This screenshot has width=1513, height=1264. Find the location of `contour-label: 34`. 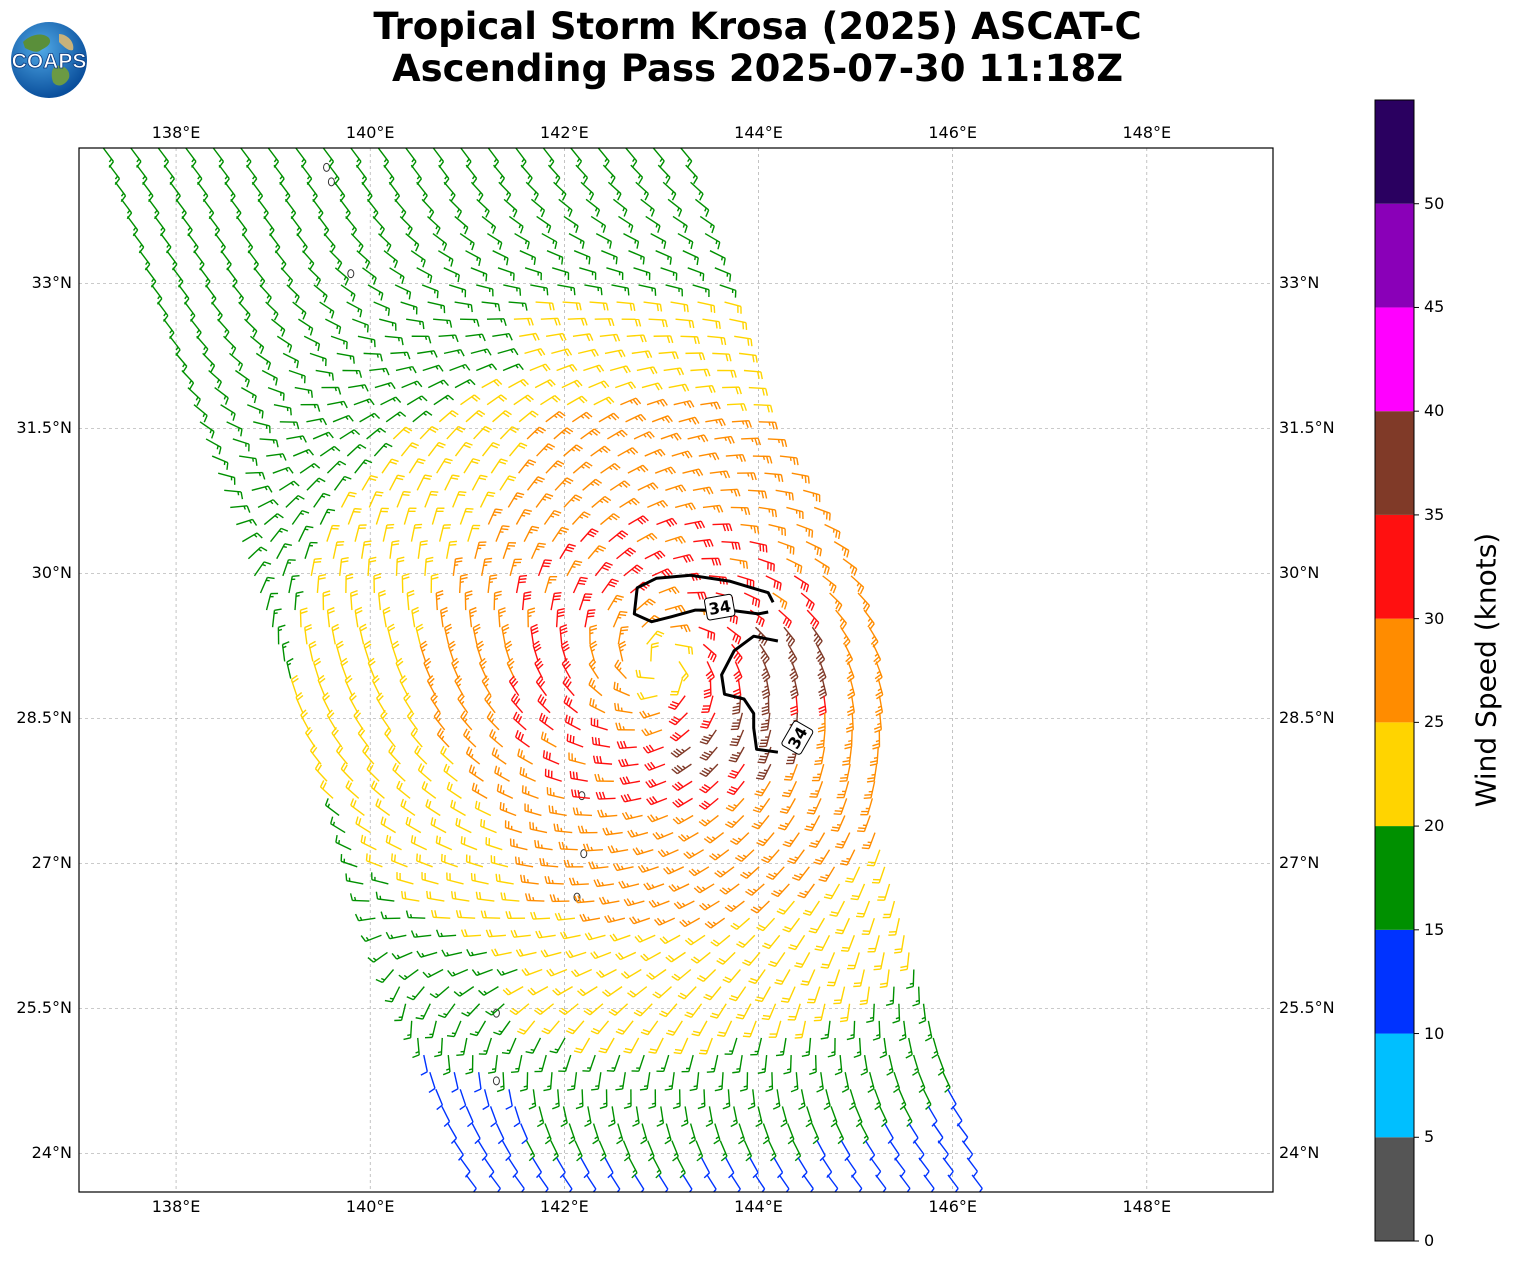

contour-label: 34 is located at coordinates (719, 607).